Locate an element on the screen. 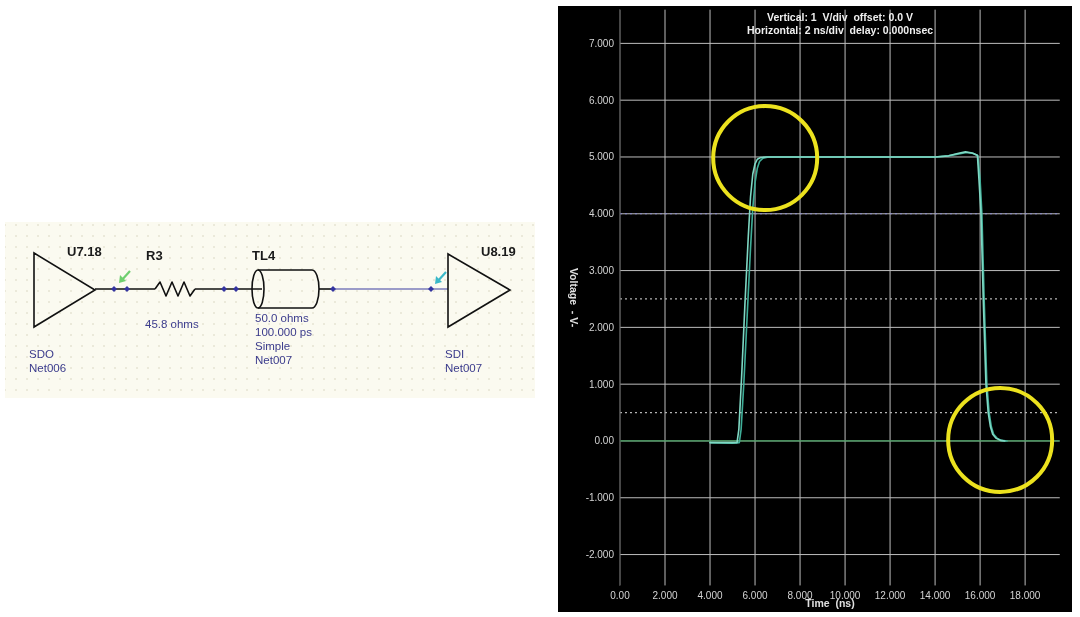  text: Horizontal: 2 ns/div delay: 0.000nsec is located at coordinates (840, 30).